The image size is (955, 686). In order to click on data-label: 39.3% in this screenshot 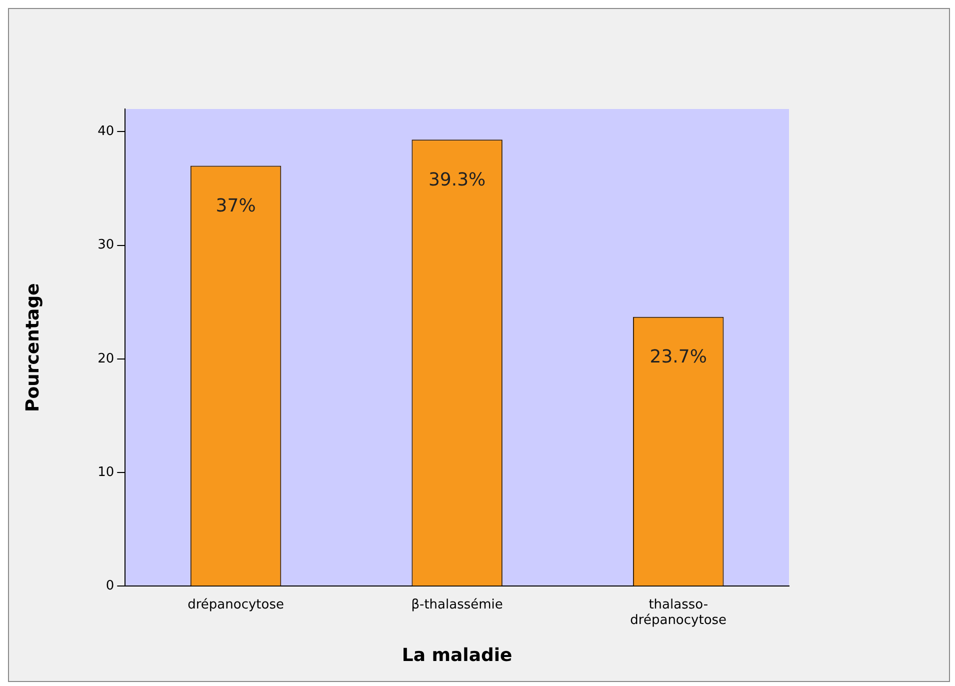, I will do `click(457, 179)`.